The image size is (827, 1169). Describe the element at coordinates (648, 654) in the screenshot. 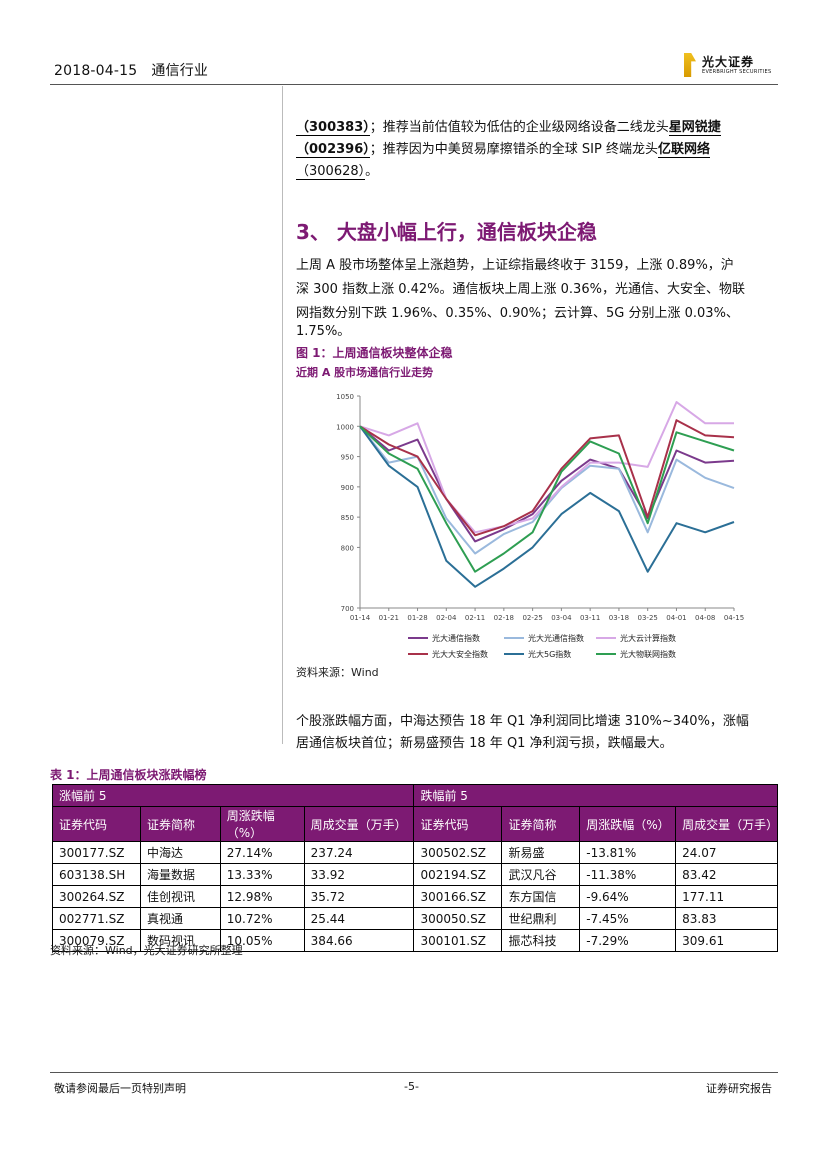

I see `legend-label: 光大物联网指数` at that location.